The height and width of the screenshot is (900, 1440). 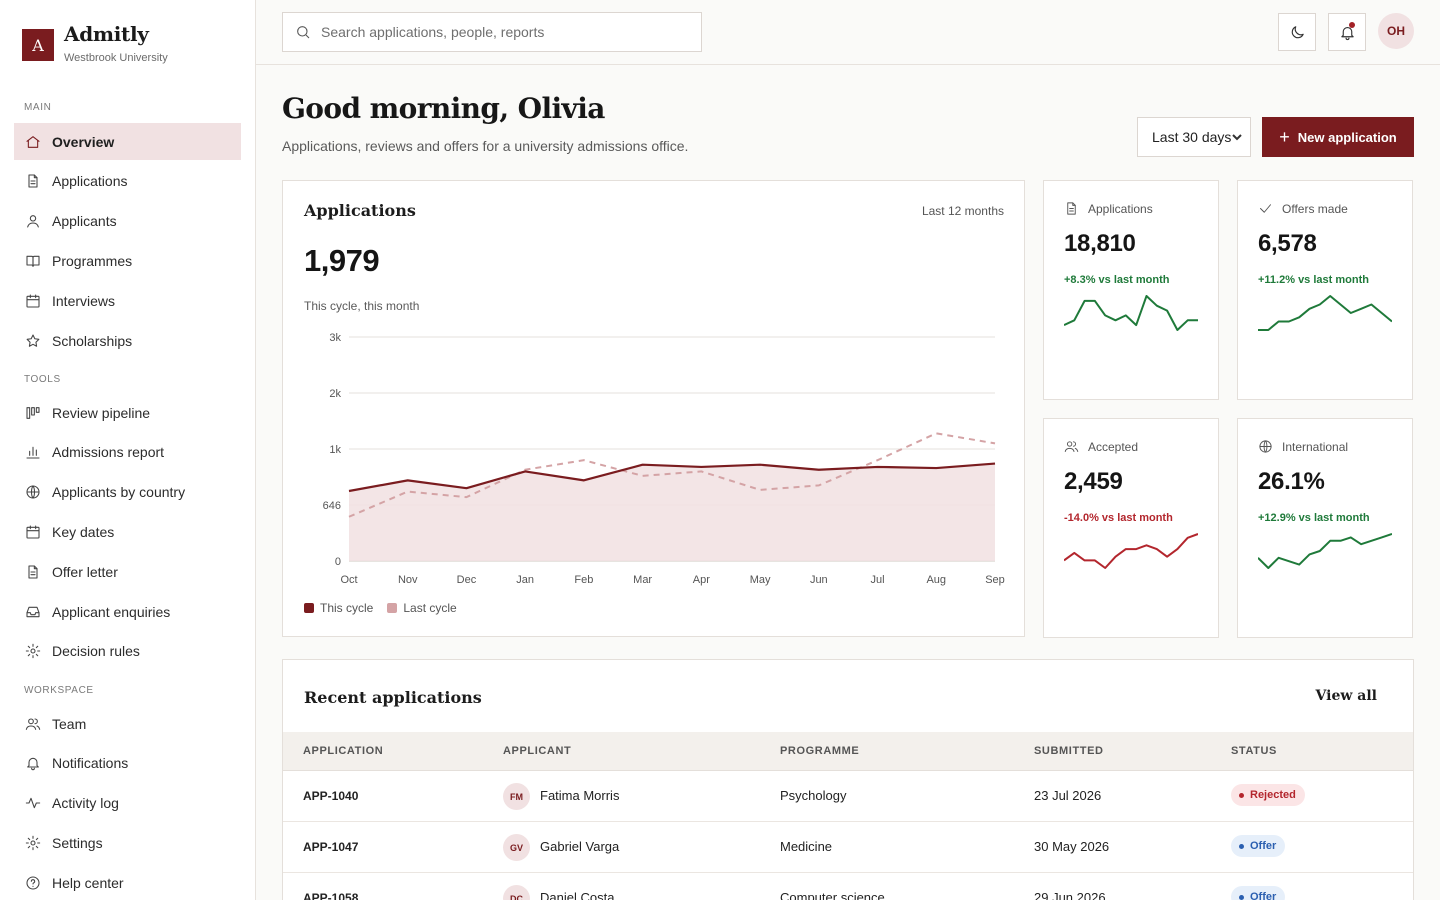 I want to click on book-icon-wrap, so click(x=33, y=261).